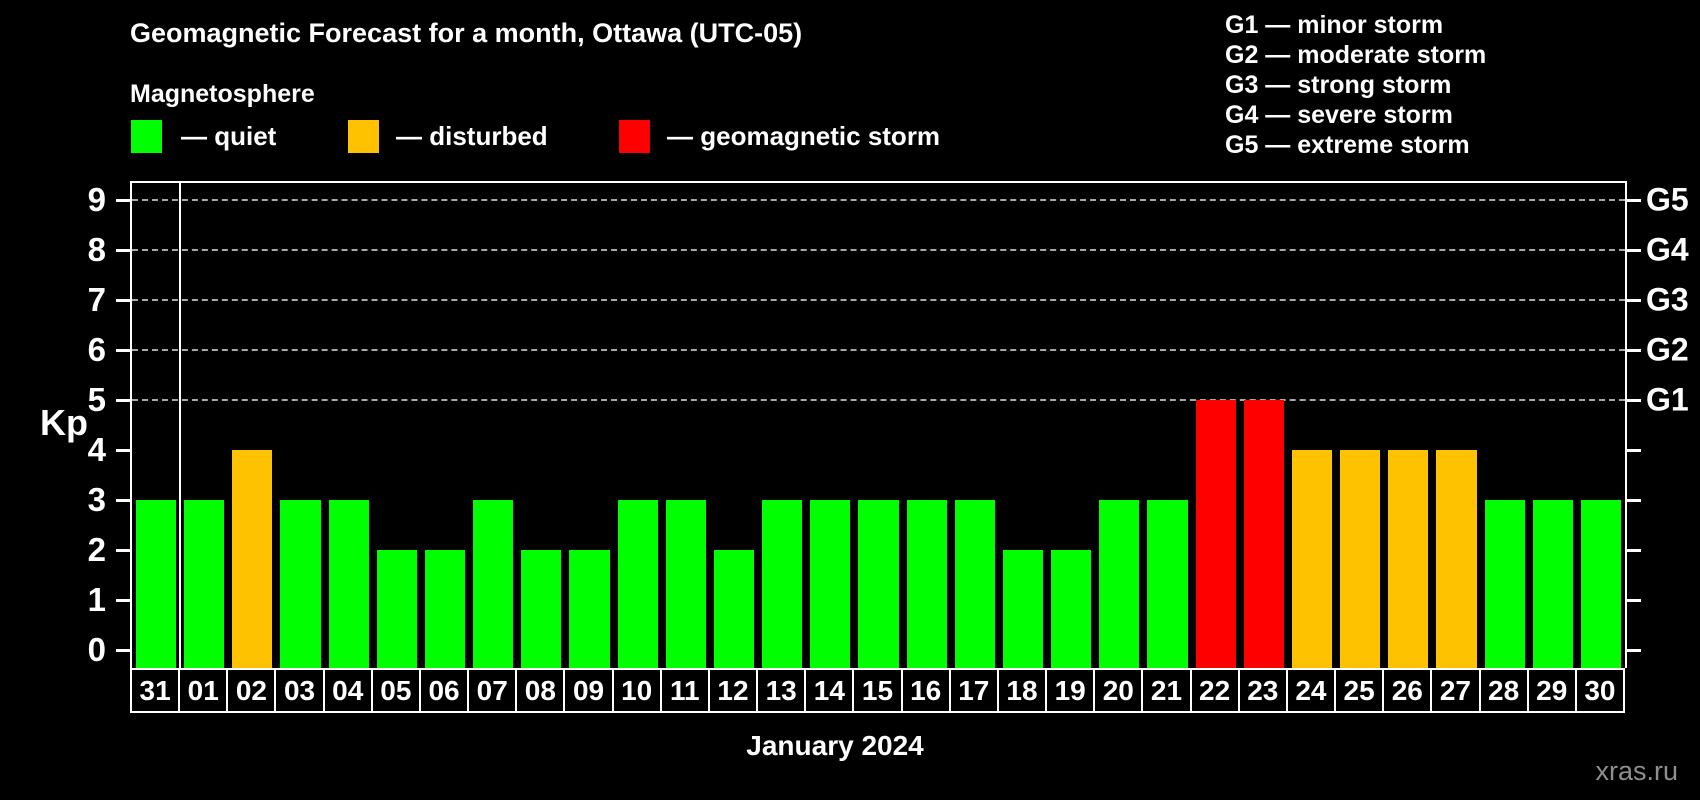  What do you see at coordinates (781, 690) in the screenshot?
I see `day-label-13: 13` at bounding box center [781, 690].